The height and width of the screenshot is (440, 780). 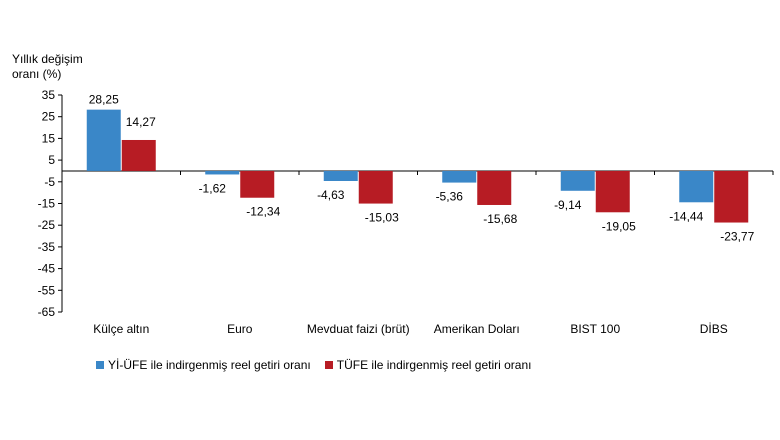 I want to click on data-label: -15,03, so click(x=382, y=218).